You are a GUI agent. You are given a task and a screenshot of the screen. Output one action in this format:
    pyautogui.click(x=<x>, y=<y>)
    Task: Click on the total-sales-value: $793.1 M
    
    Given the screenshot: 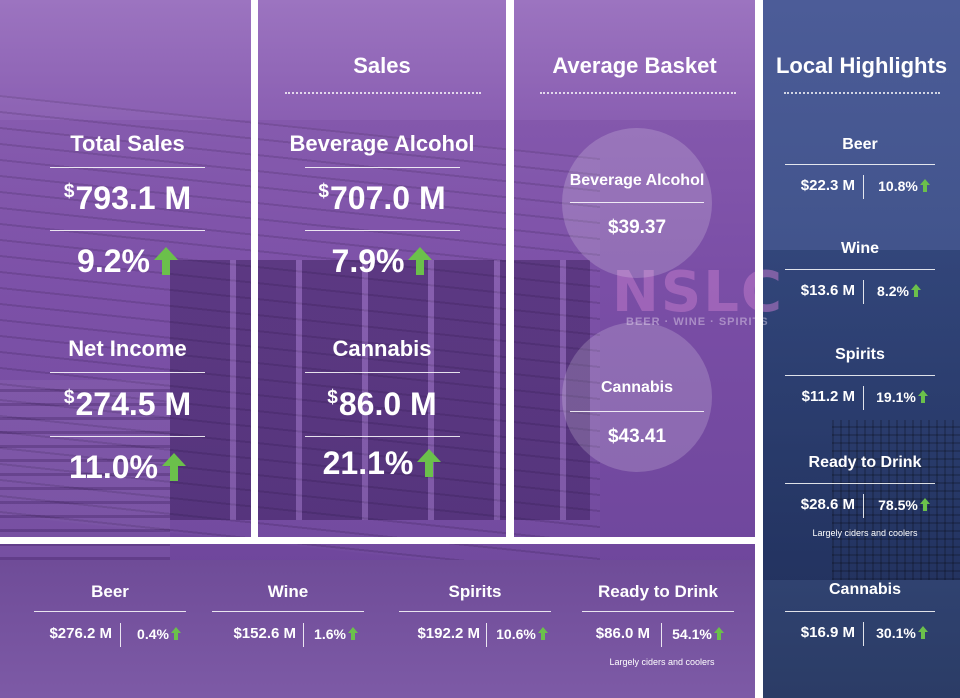 What is the action you would take?
    pyautogui.click(x=127, y=198)
    